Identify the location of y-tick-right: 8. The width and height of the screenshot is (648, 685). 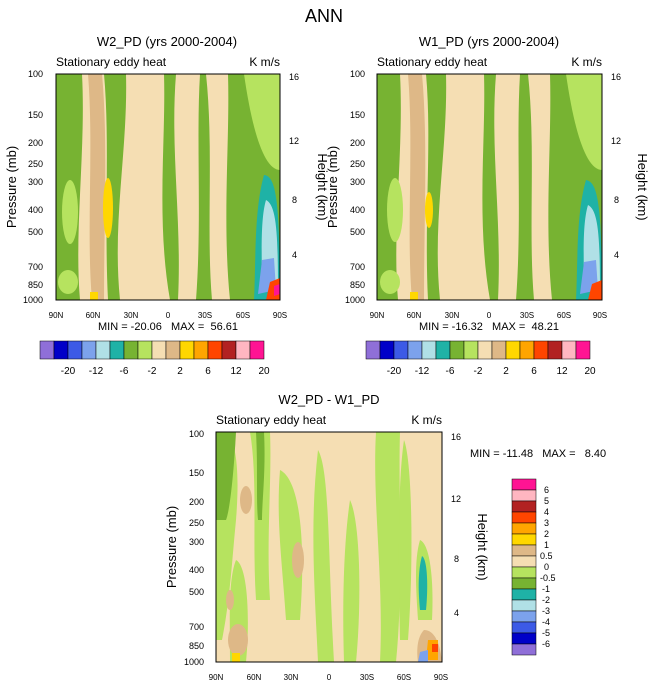
(456, 559).